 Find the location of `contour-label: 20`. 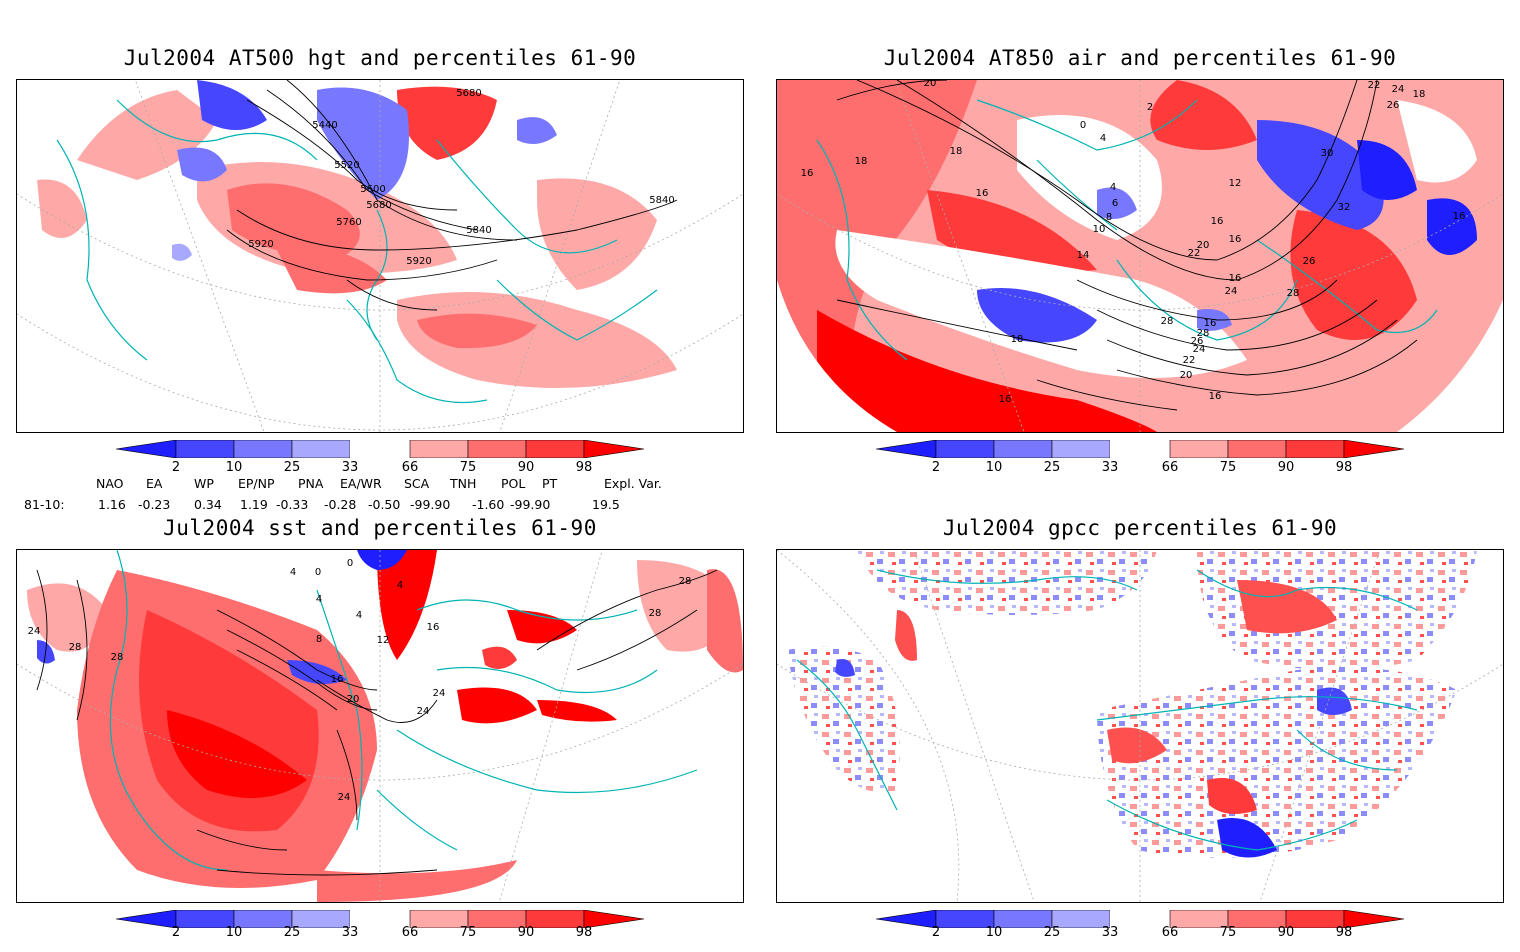

contour-label: 20 is located at coordinates (353, 699).